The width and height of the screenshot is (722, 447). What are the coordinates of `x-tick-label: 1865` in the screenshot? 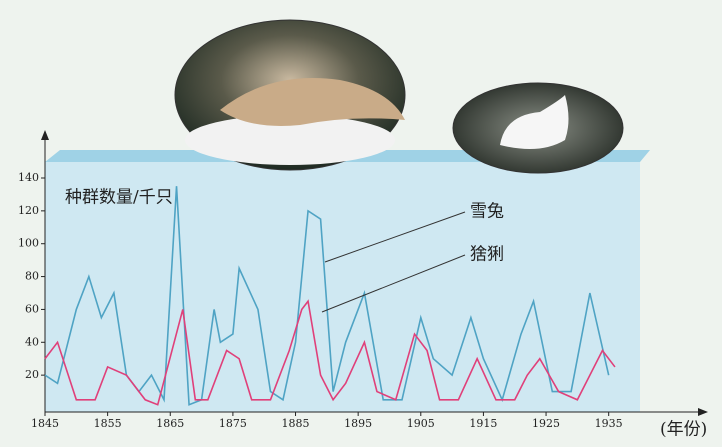 It's located at (170, 423).